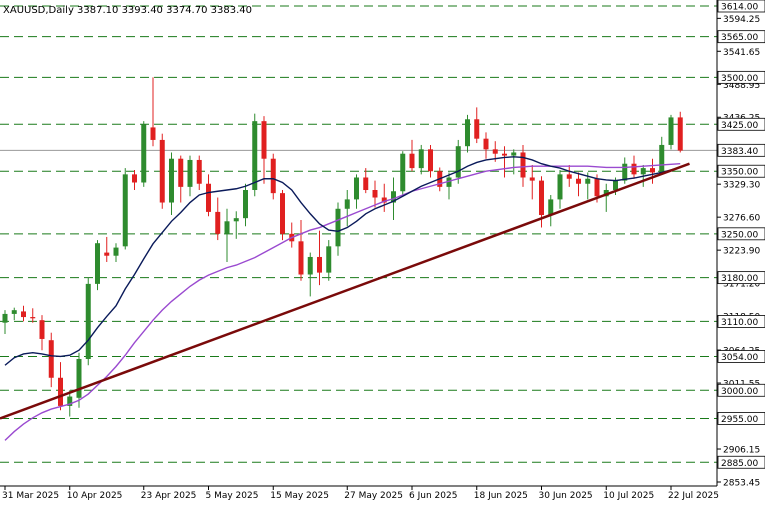 The height and width of the screenshot is (506, 765). What do you see at coordinates (739, 279) in the screenshot?
I see `level-label: 3180.00` at bounding box center [739, 279].